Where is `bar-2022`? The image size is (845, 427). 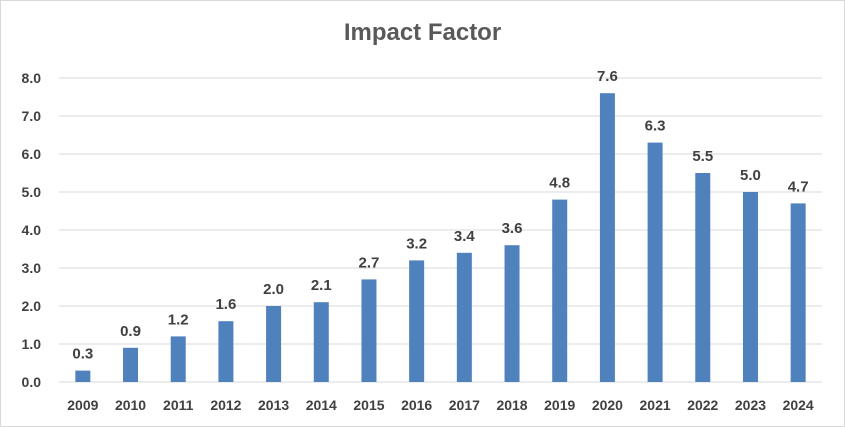 bar-2022 is located at coordinates (703, 277).